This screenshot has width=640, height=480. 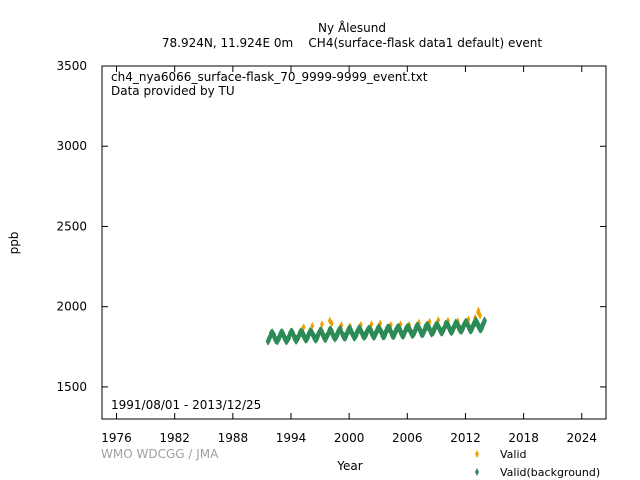 I want to click on legend-label-valid: Valid, so click(x=513, y=454).